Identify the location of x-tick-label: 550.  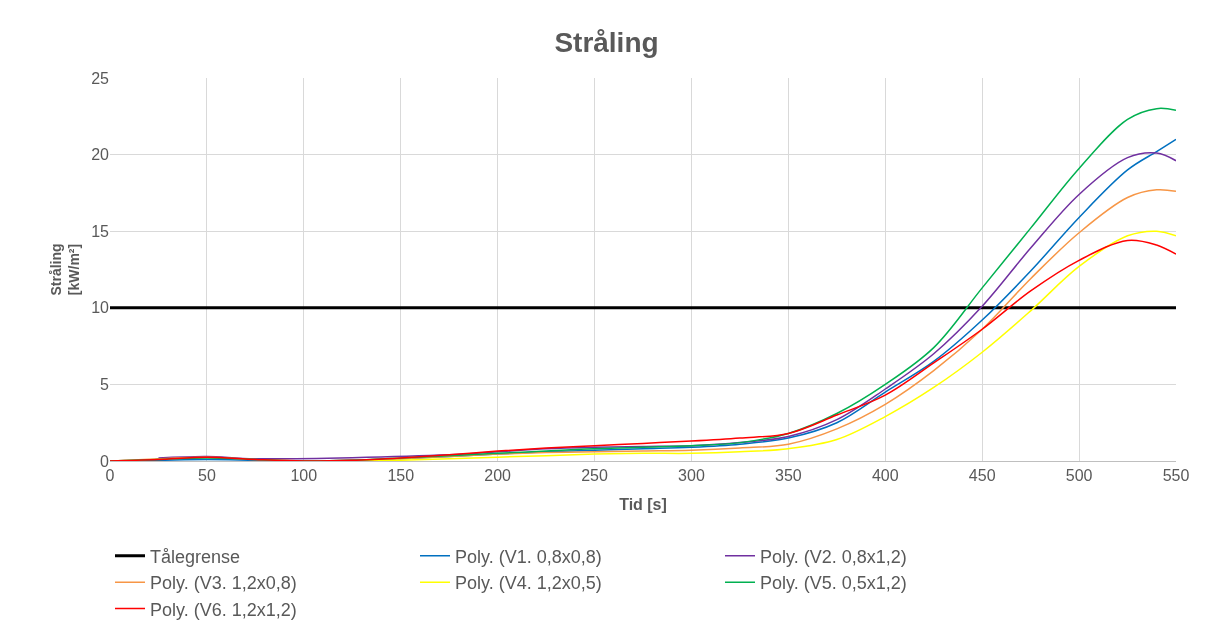
(1176, 476).